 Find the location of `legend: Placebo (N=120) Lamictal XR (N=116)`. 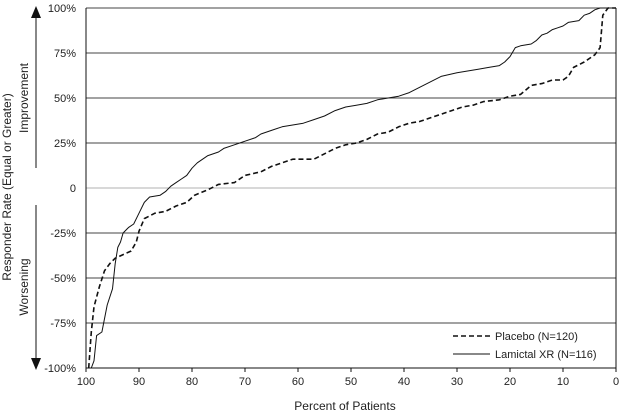

legend: Placebo (N=120) Lamictal XR (N=116) is located at coordinates (525, 345).